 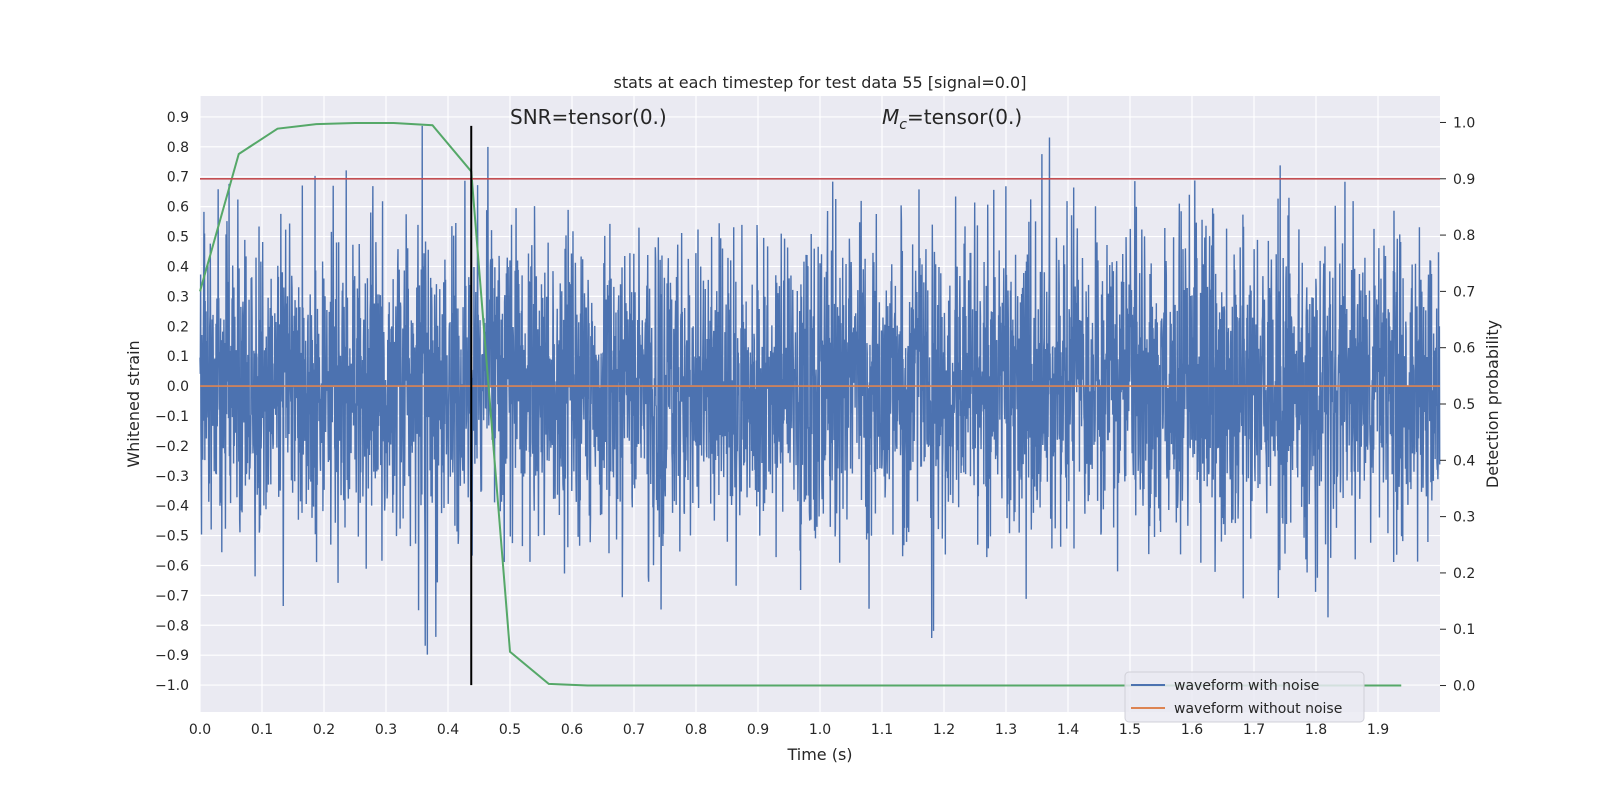 I want to click on x-tick-label: 0.8, so click(x=696, y=730).